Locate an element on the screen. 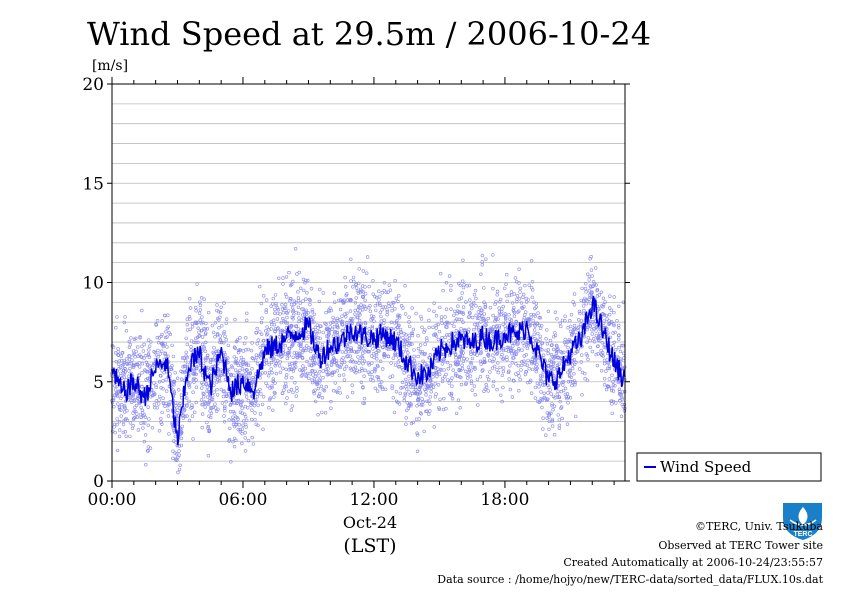 The height and width of the screenshot is (595, 842). credit-copyright: ©TERC, Univ. Tsukuba is located at coordinates (758, 526).